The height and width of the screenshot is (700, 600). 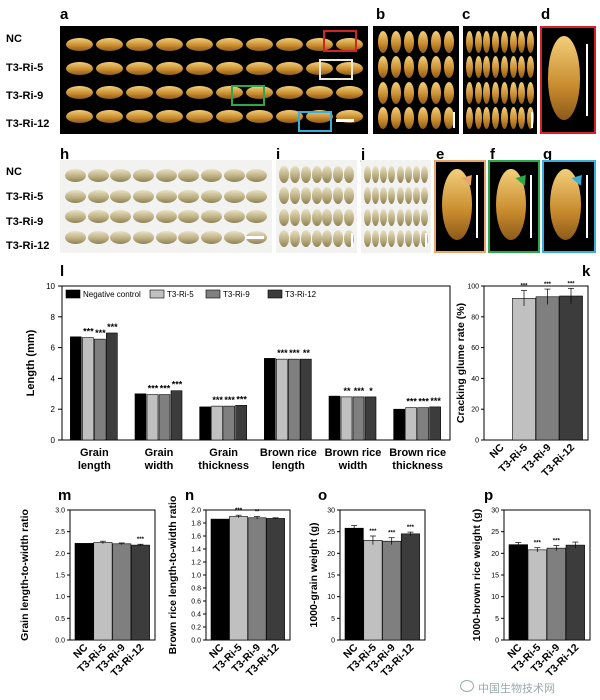 I want to click on panel-label-c: c, so click(x=466, y=14).